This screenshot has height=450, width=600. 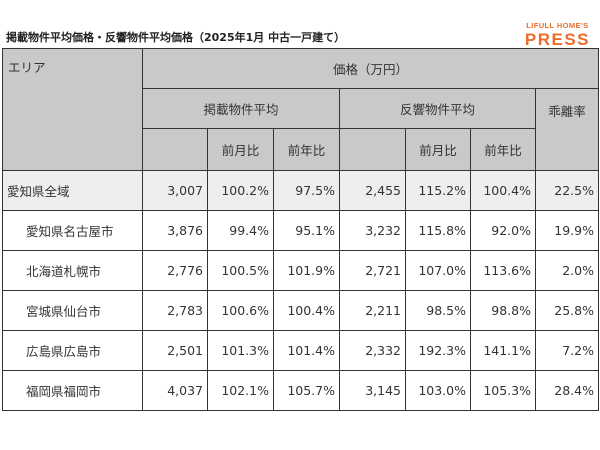 What do you see at coordinates (372, 270) in the screenshot?
I see `inquiry-price: 2,721` at bounding box center [372, 270].